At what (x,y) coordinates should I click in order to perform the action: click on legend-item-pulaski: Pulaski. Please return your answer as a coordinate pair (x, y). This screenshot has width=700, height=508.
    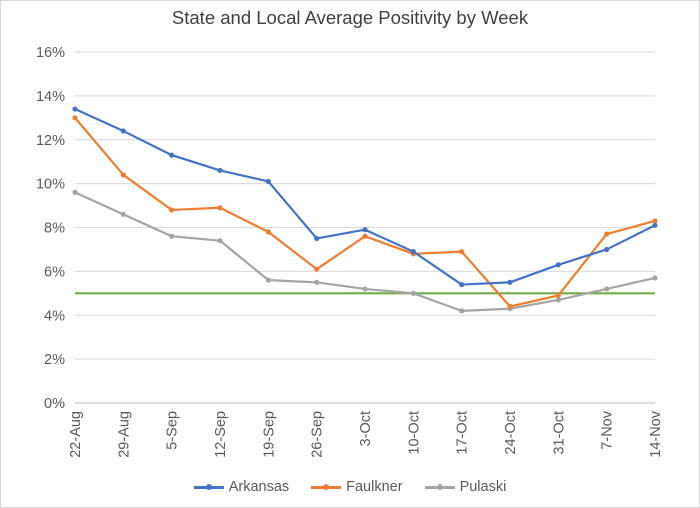
    Looking at the image, I should click on (465, 487).